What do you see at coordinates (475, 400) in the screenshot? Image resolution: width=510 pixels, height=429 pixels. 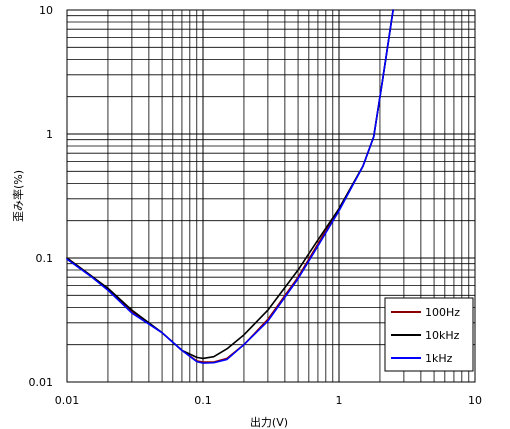 I see `x-tick-label: 10` at bounding box center [475, 400].